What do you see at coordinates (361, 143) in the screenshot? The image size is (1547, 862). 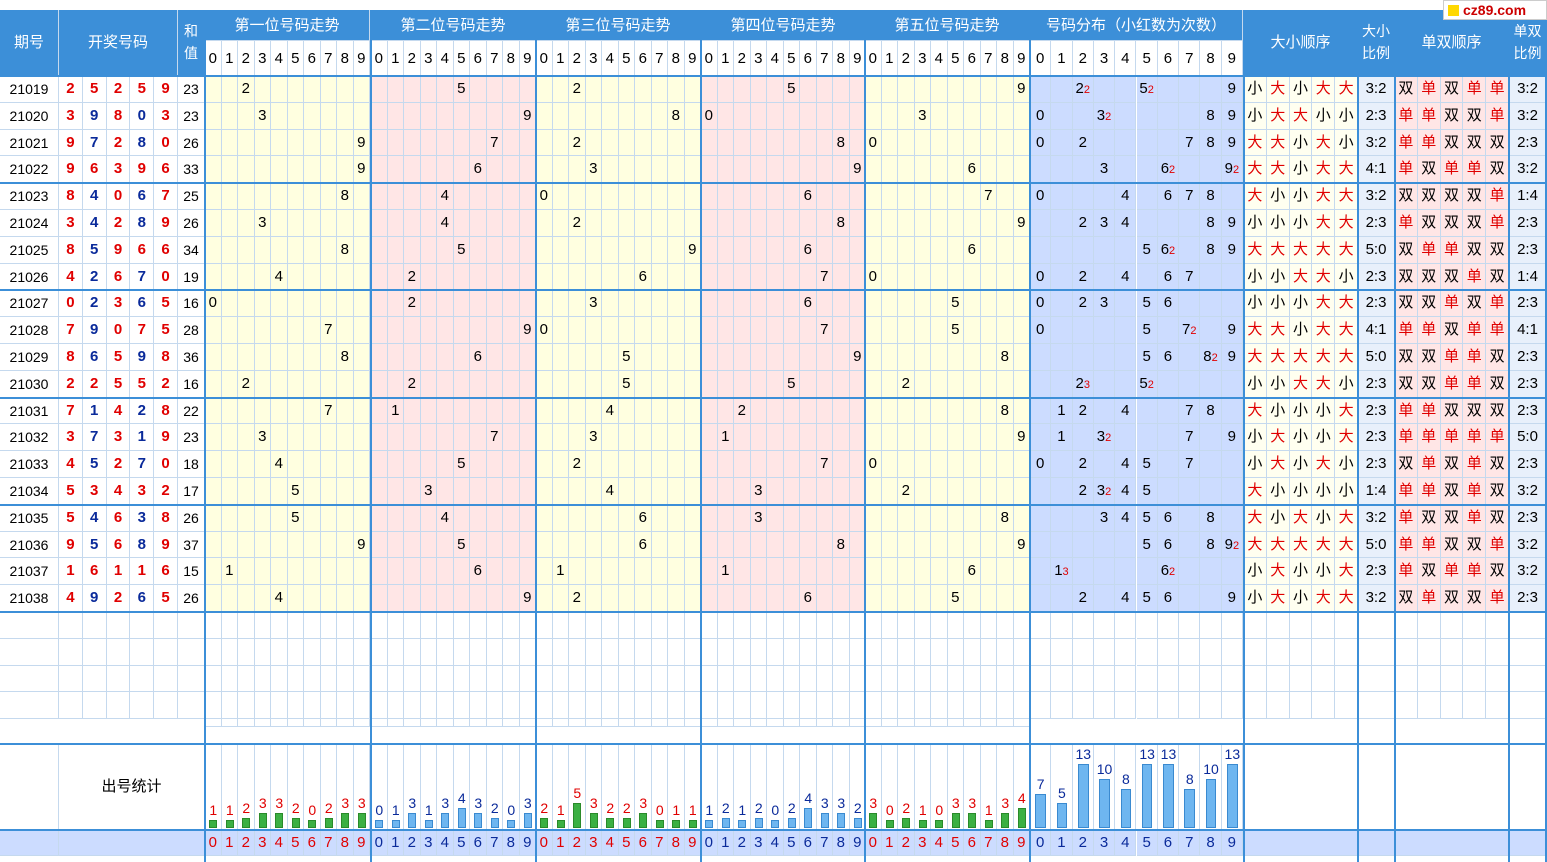 I see `position-1-cell: 9` at bounding box center [361, 143].